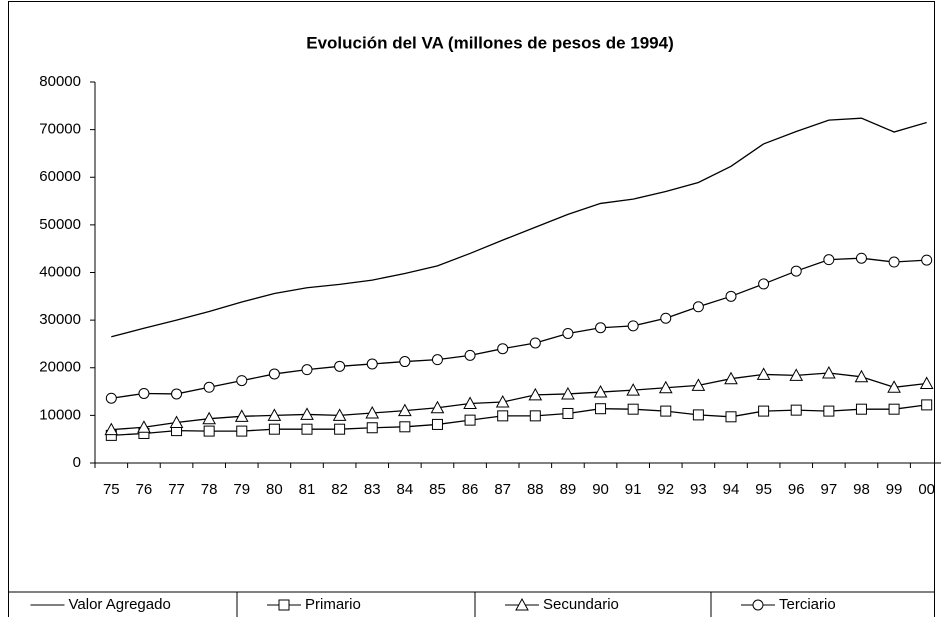 This screenshot has height=617, width=941. What do you see at coordinates (144, 489) in the screenshot?
I see `x-tick-label: 76` at bounding box center [144, 489].